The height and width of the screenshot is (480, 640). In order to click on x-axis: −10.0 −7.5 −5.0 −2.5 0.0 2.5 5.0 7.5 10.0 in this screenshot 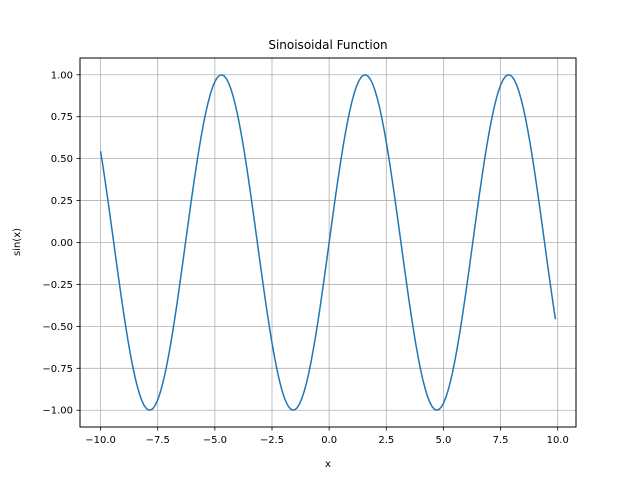, I will do `click(327, 436)`.